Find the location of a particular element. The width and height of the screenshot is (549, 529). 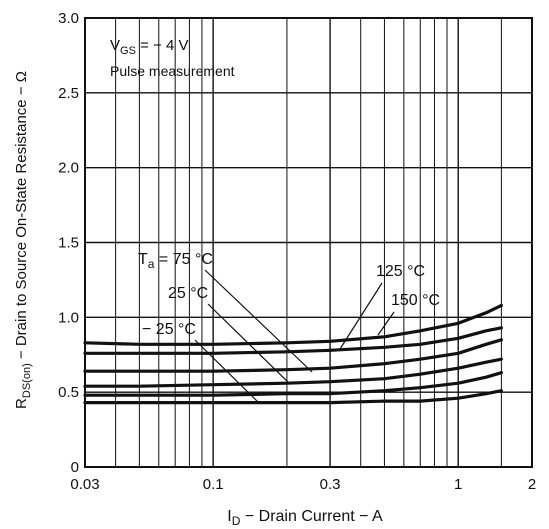

annotation-125: 125 °C is located at coordinates (400, 271).